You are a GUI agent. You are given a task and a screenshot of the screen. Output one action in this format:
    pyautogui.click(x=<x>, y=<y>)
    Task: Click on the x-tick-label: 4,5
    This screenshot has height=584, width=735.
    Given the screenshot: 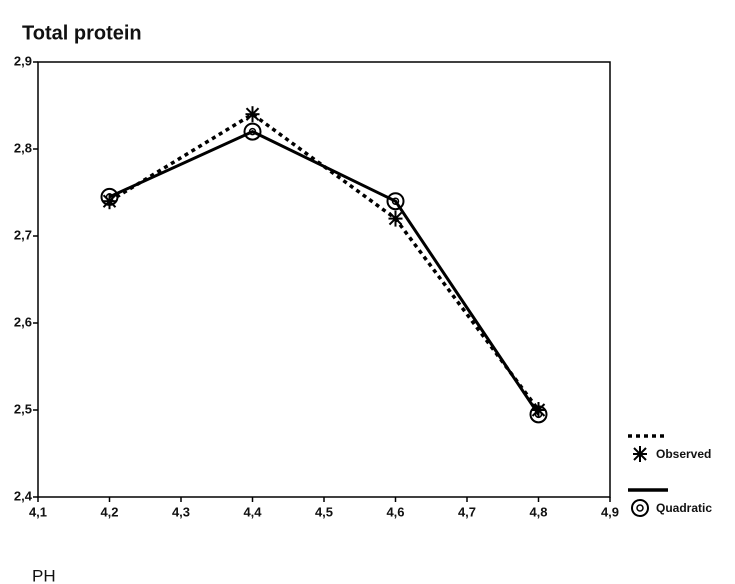 What is the action you would take?
    pyautogui.click(x=324, y=511)
    